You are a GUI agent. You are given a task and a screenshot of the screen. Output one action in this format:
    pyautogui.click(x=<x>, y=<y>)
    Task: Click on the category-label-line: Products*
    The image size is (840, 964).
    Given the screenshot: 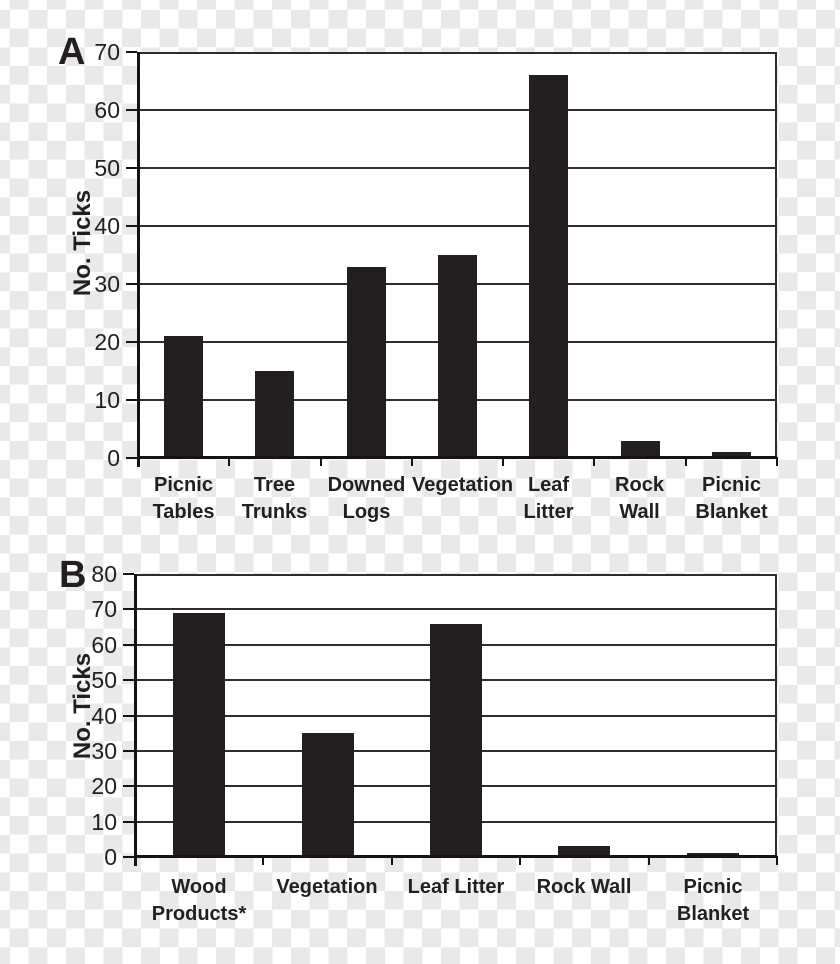 What is the action you would take?
    pyautogui.click(x=199, y=914)
    